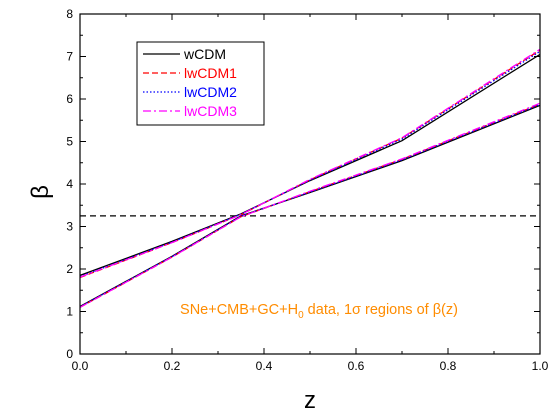 The image size is (550, 413). Describe the element at coordinates (204, 54) in the screenshot. I see `legend-label: wCDM` at that location.